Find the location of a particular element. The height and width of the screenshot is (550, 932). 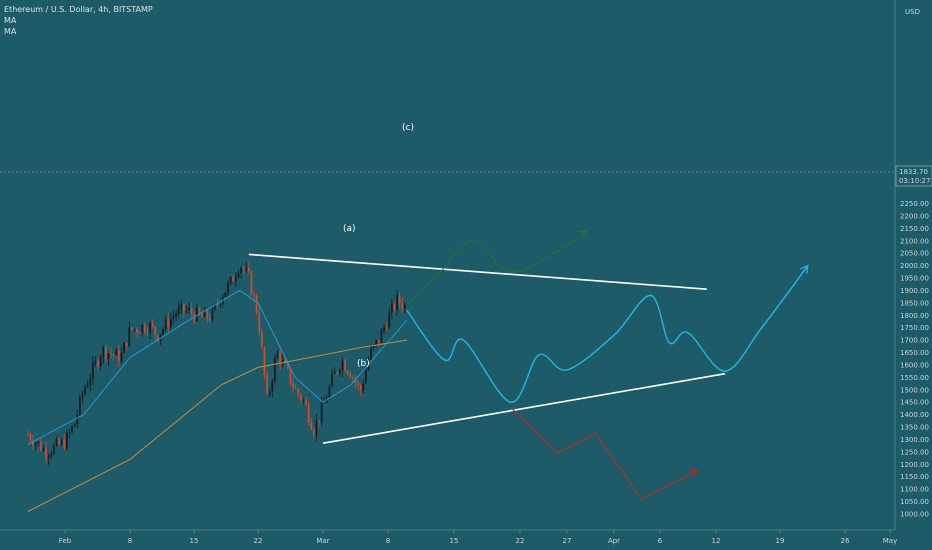

price-tick-label: 2050.00 is located at coordinates (914, 254).